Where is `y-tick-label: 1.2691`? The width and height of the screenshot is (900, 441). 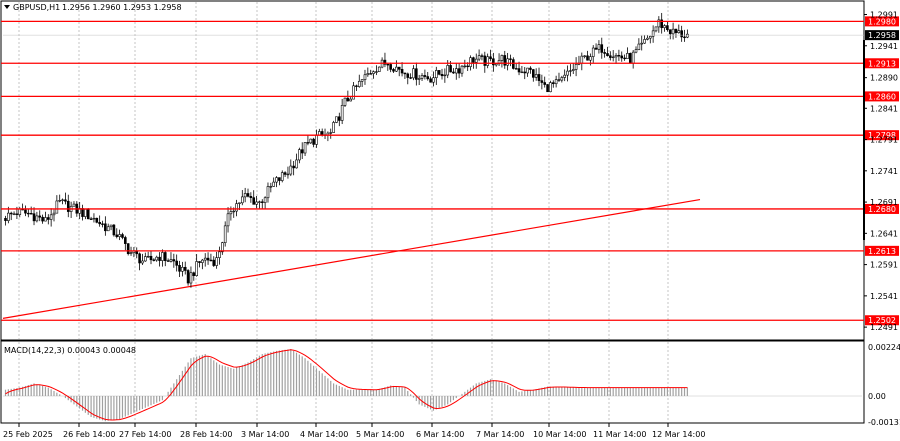
y-tick-label: 1.2691 is located at coordinates (884, 202).